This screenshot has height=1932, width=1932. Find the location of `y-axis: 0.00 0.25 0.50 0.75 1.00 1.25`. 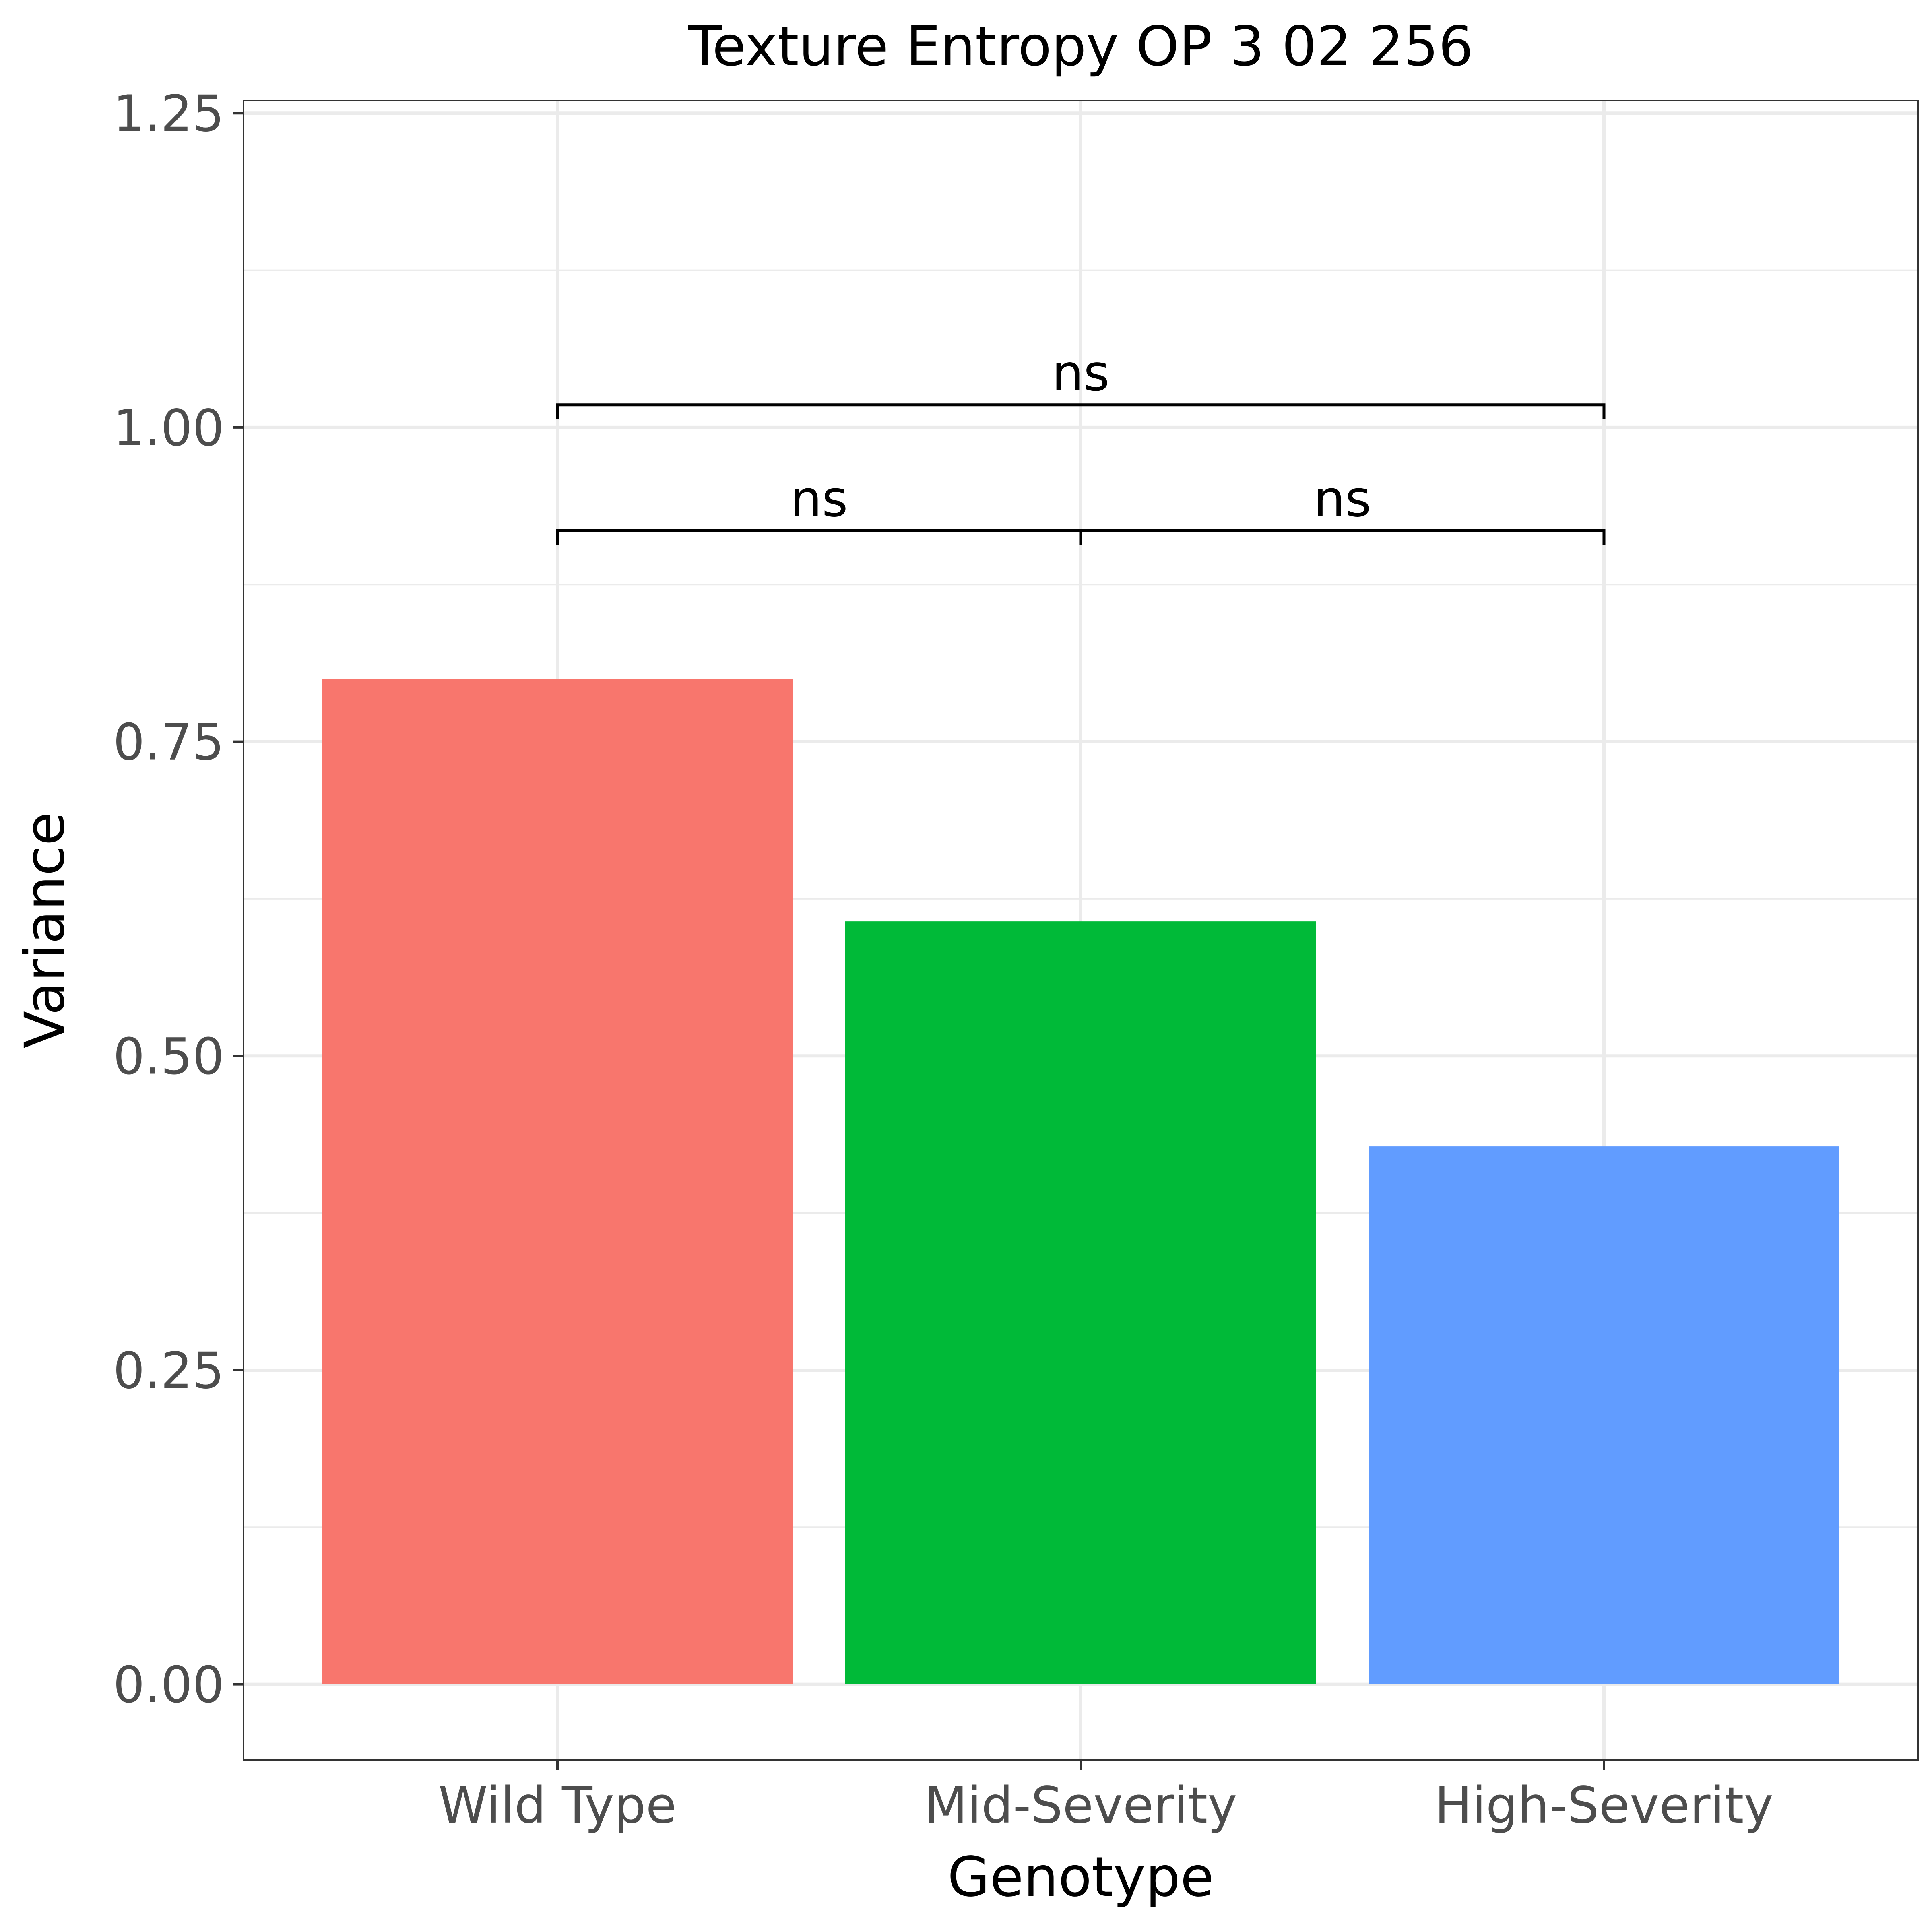

y-axis: 0.00 0.25 0.50 0.75 1.00 1.25 is located at coordinates (178, 899).